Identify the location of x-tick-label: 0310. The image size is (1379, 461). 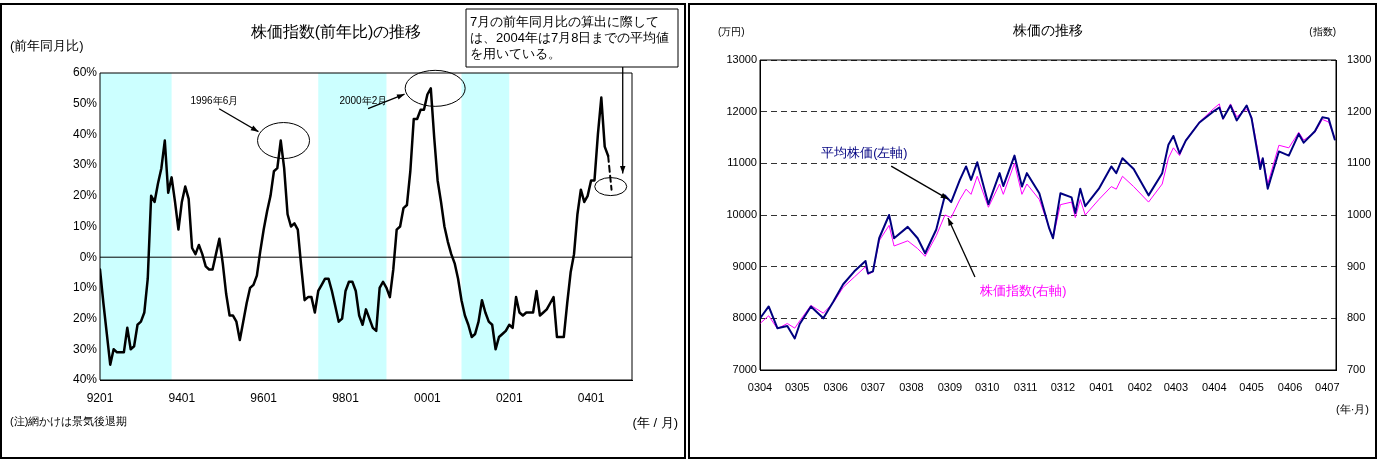
(987, 386).